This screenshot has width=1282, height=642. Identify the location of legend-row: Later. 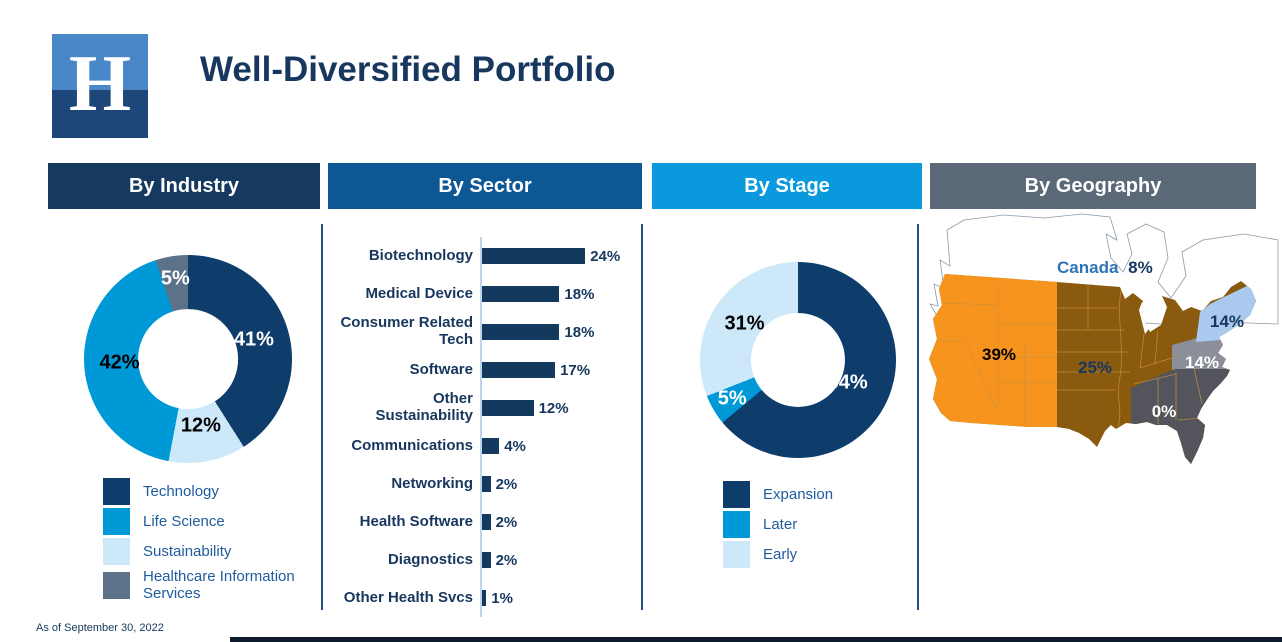
(818, 524).